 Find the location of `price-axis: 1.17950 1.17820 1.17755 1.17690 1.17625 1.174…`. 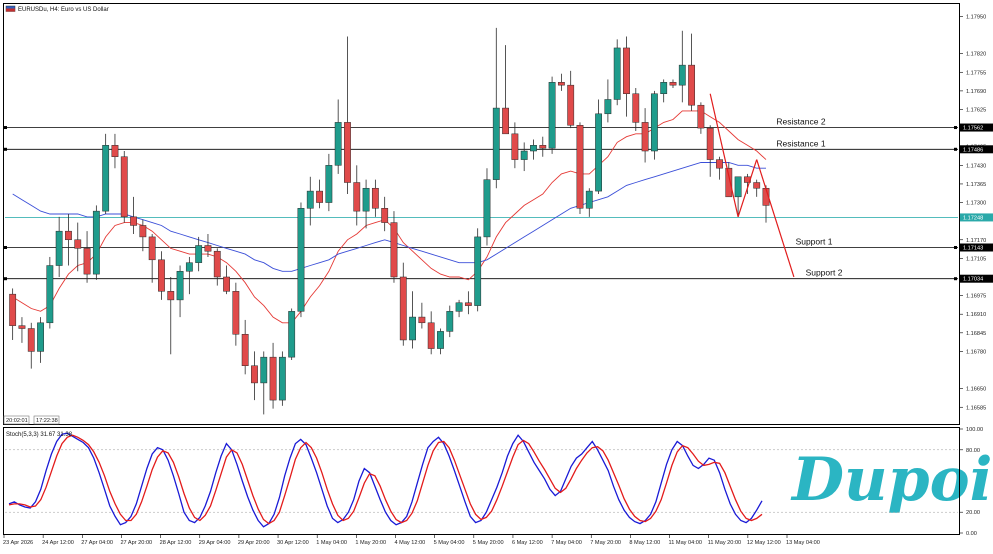

price-axis: 1.17950 1.17820 1.17755 1.17690 1.17625 1.174… is located at coordinates (976, 212).